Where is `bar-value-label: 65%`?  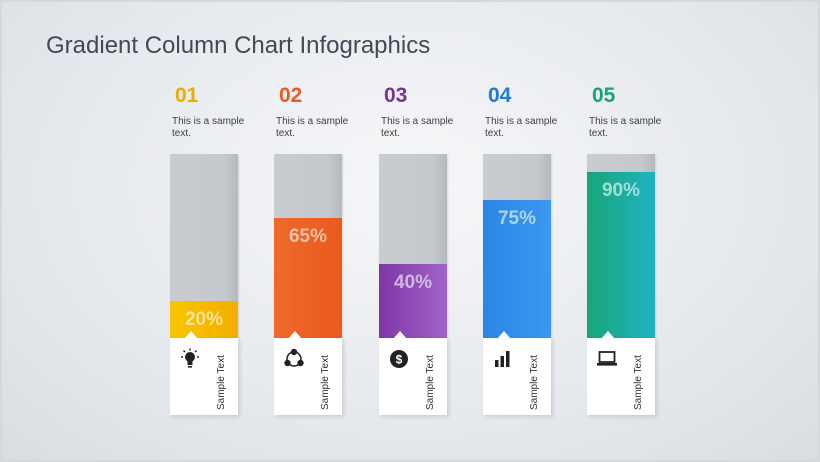
bar-value-label: 65% is located at coordinates (308, 236).